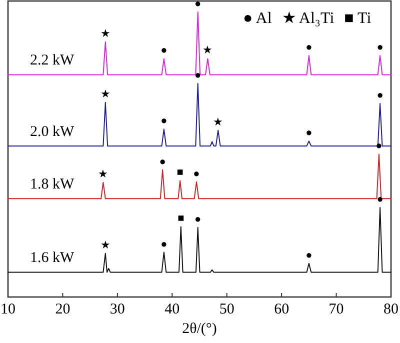  Describe the element at coordinates (257, 18) in the screenshot. I see `annotation: ● Al` at that location.